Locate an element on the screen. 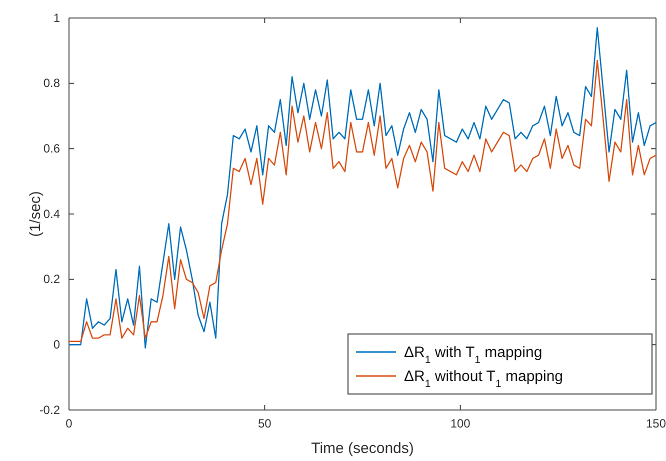 The image size is (666, 461). y-tick-label: 1 is located at coordinates (56, 17).